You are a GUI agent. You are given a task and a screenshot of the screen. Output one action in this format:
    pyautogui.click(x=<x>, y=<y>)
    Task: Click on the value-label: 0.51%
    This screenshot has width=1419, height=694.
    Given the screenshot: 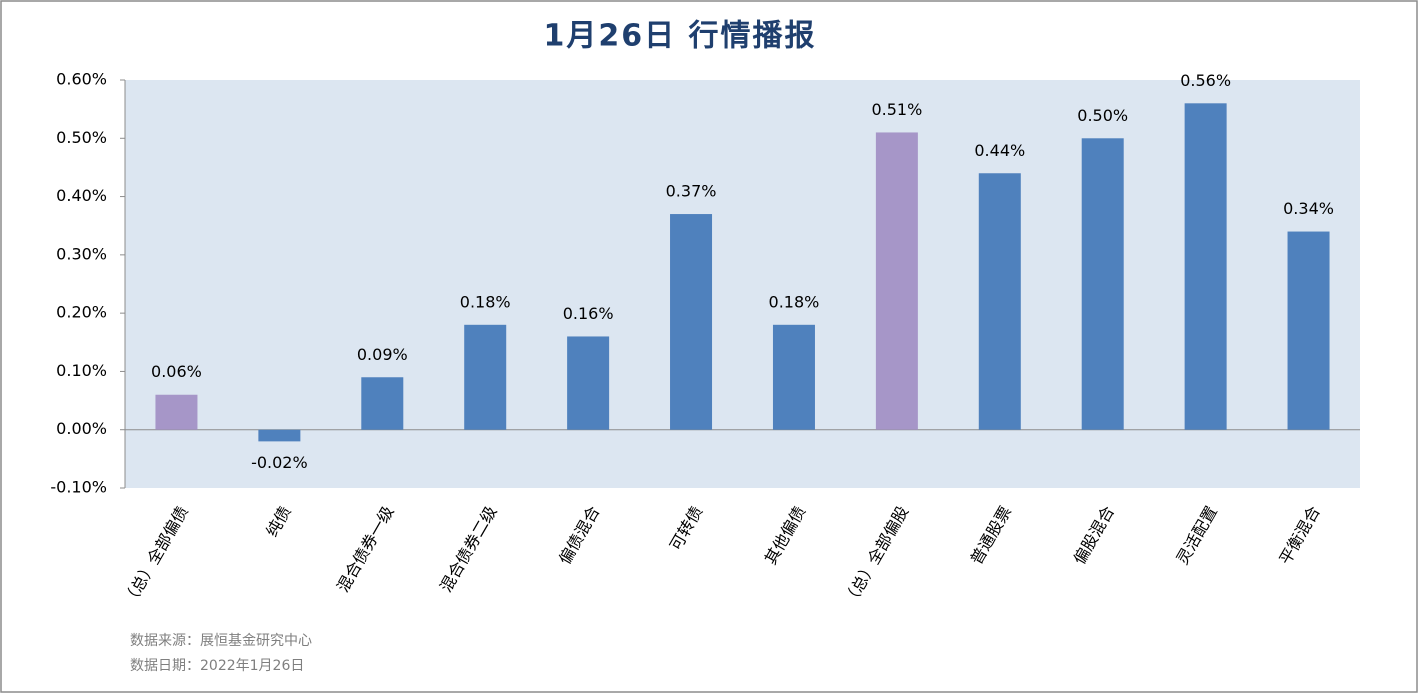 What is the action you would take?
    pyautogui.click(x=896, y=109)
    